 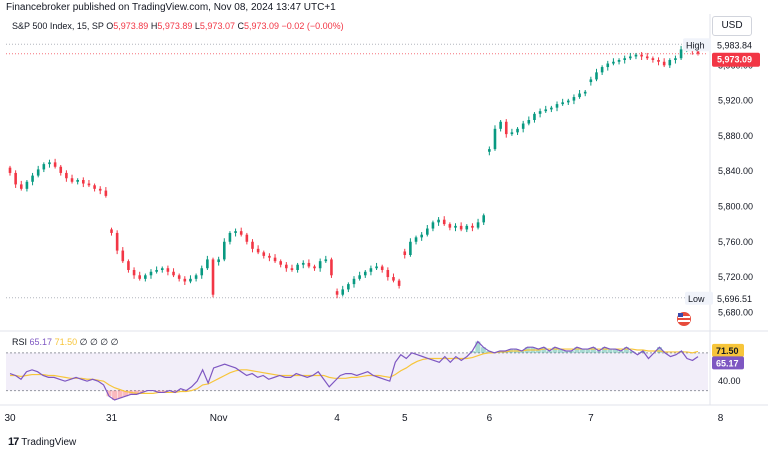 I want to click on tradingview-logo-icon: 17, so click(x=13, y=442).